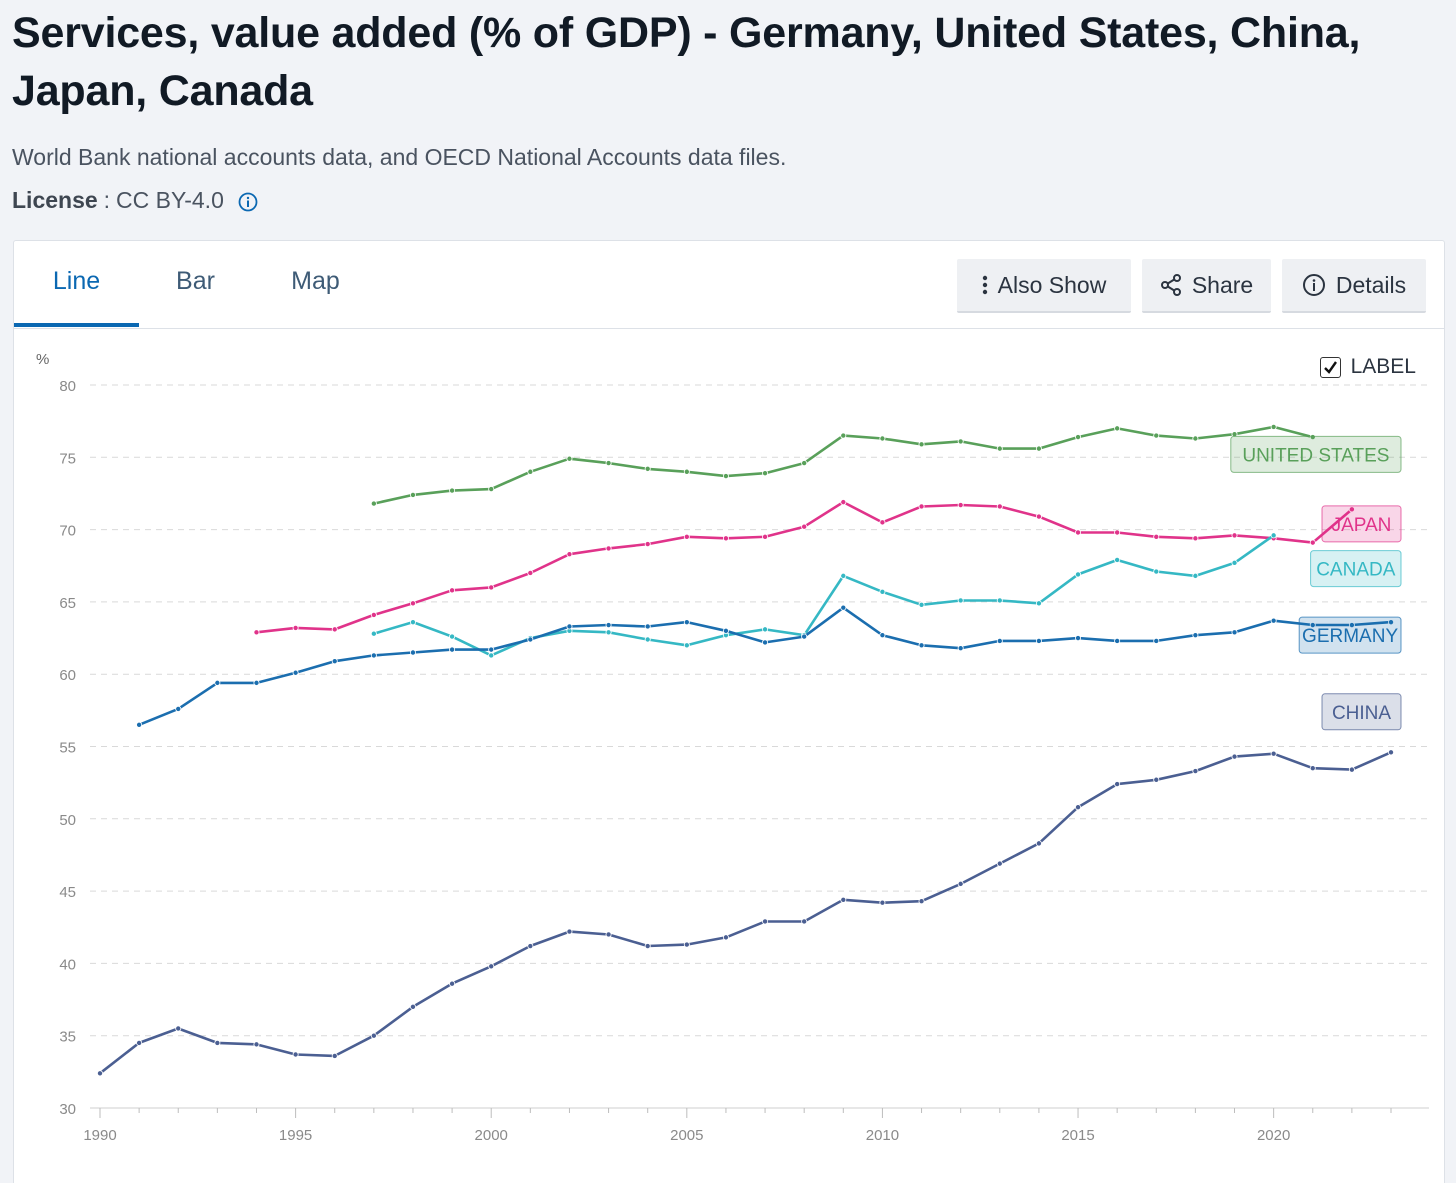  What do you see at coordinates (195, 281) in the screenshot?
I see `tab-bar-chart: Bar` at bounding box center [195, 281].